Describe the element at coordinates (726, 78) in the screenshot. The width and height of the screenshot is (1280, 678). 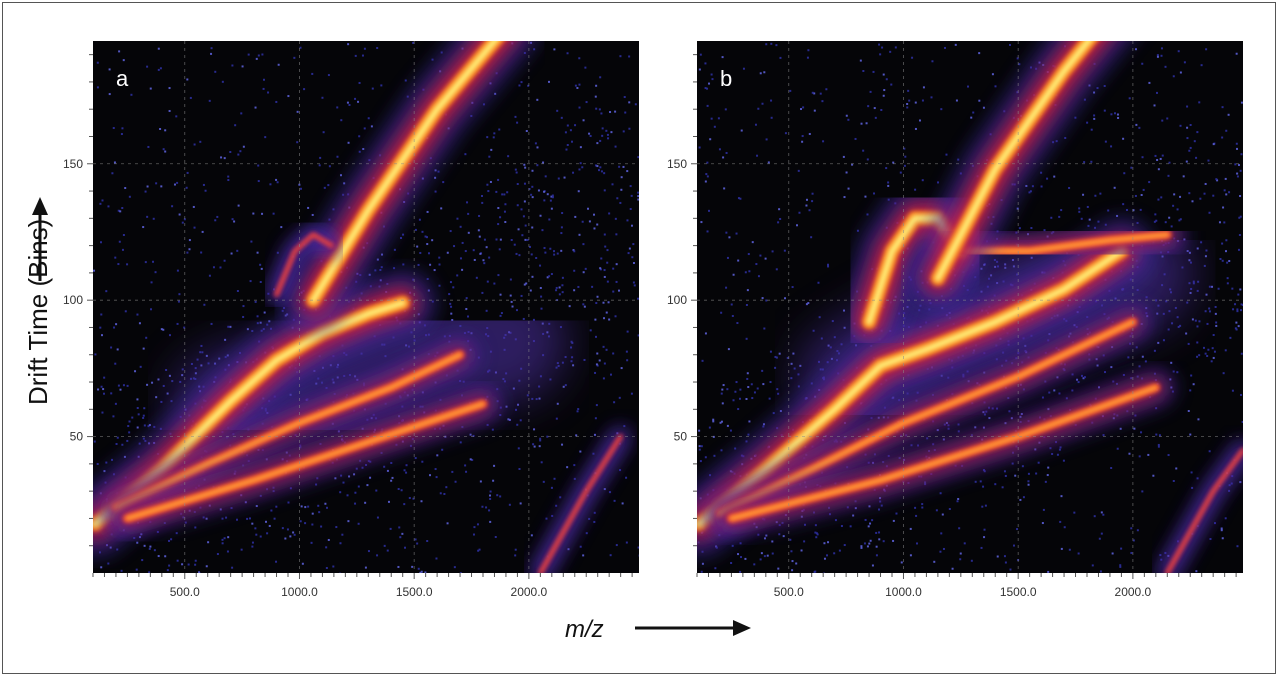
I see `panel-letter: b` at that location.